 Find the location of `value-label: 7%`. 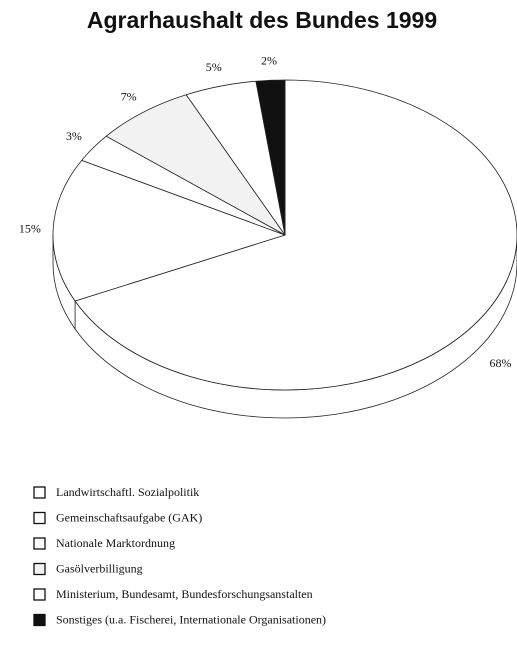

value-label: 7% is located at coordinates (129, 97).